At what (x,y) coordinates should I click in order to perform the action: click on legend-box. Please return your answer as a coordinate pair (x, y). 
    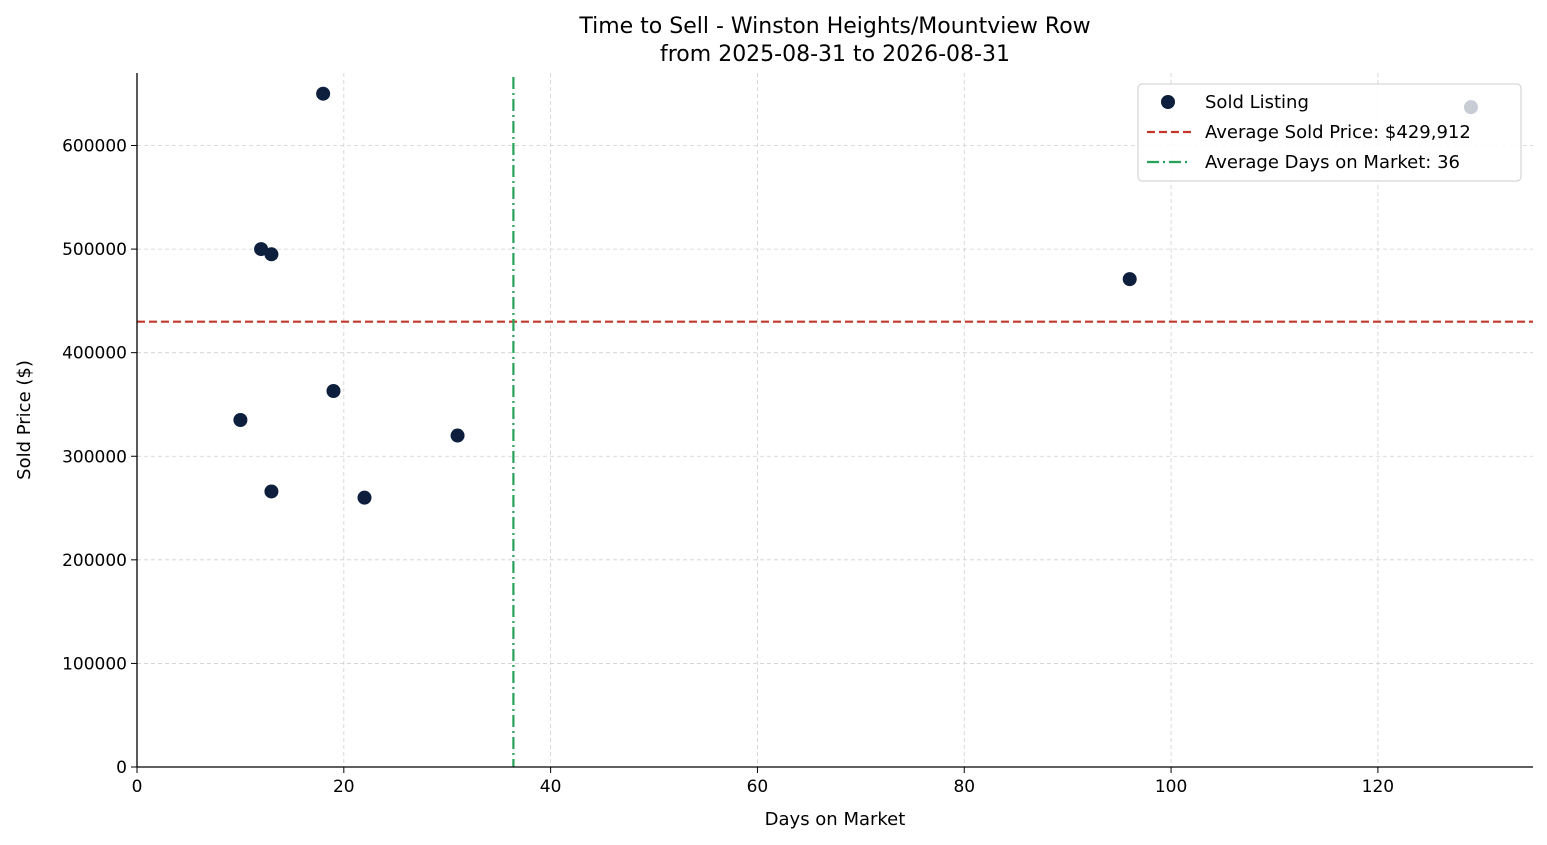
    Looking at the image, I should click on (1329, 132).